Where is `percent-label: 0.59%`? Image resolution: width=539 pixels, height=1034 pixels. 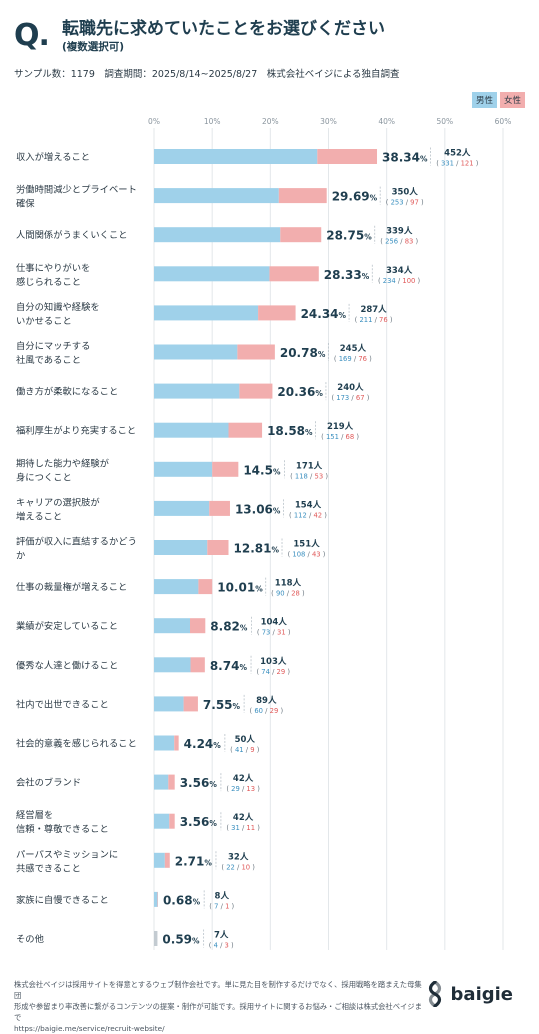
percent-label: 0.59% is located at coordinates (181, 940).